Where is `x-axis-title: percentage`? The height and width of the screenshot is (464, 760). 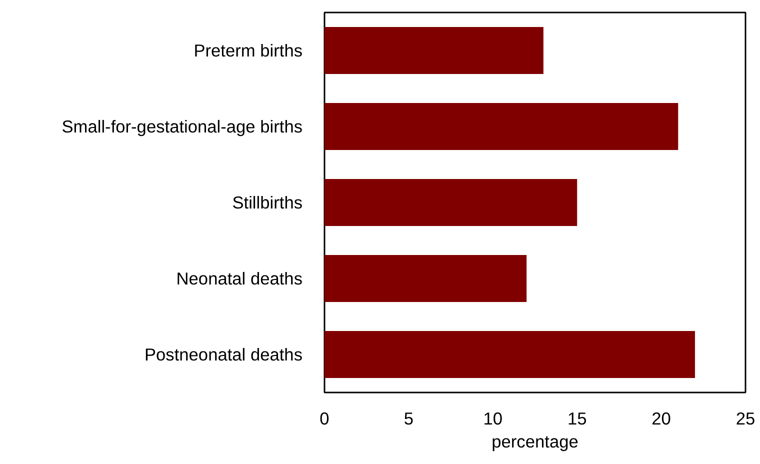
x-axis-title: percentage is located at coordinates (535, 442).